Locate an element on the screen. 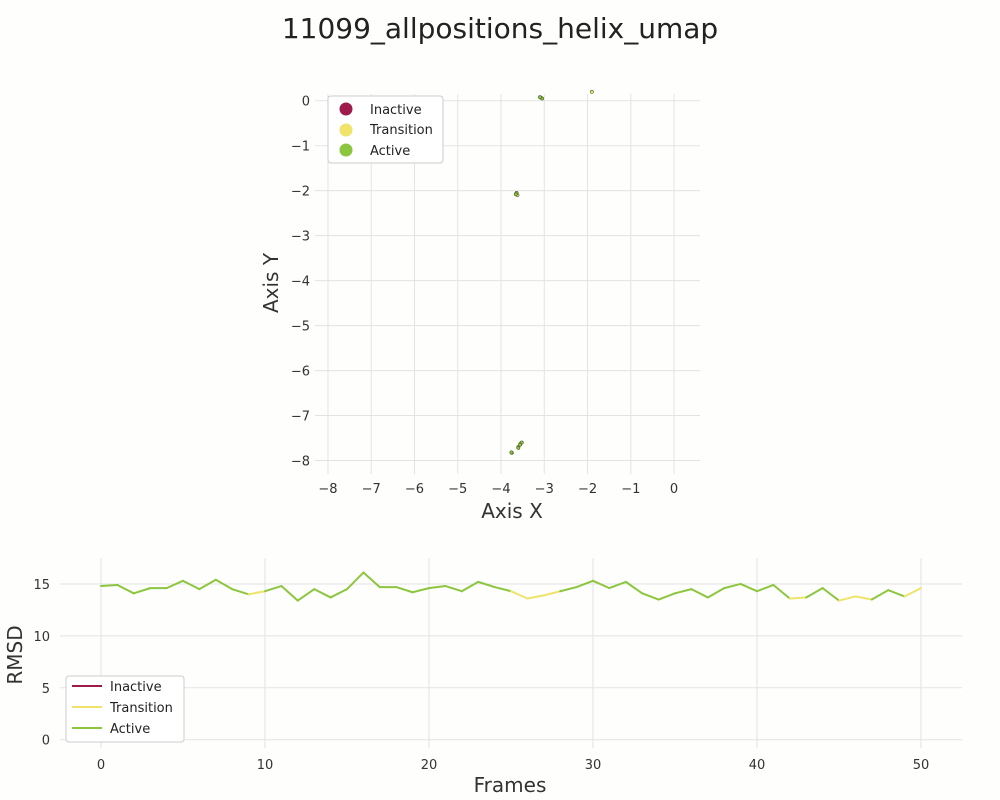  legend-marker-transition is located at coordinates (346, 130).